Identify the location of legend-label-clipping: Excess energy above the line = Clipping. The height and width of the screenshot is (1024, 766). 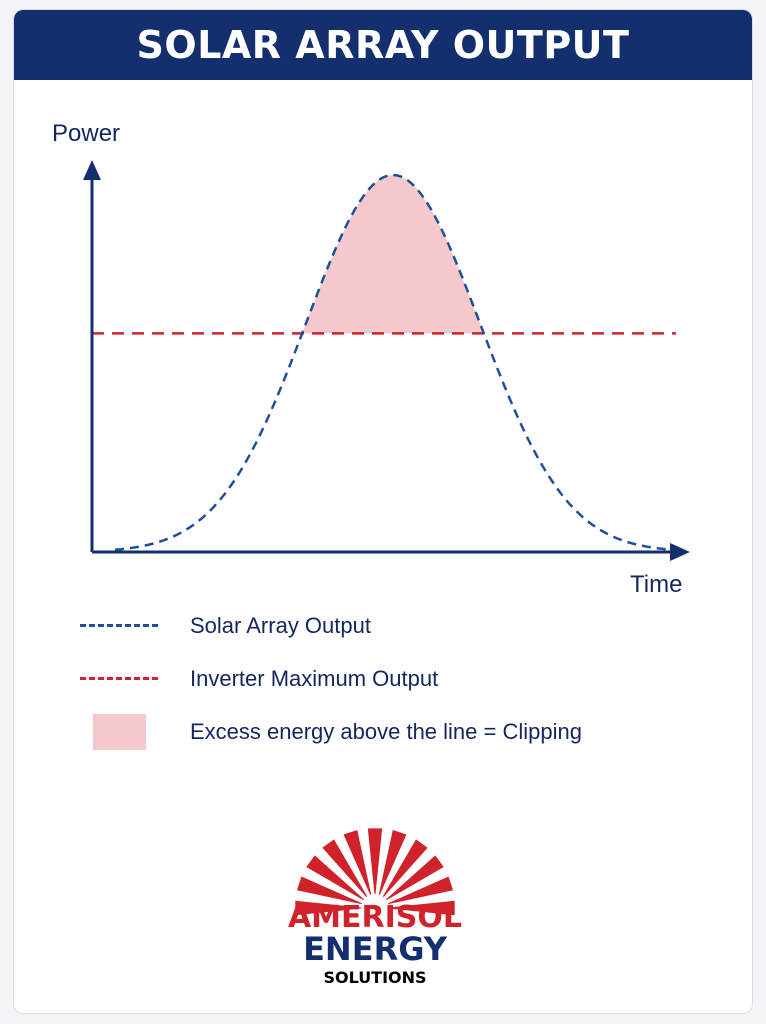
(386, 731).